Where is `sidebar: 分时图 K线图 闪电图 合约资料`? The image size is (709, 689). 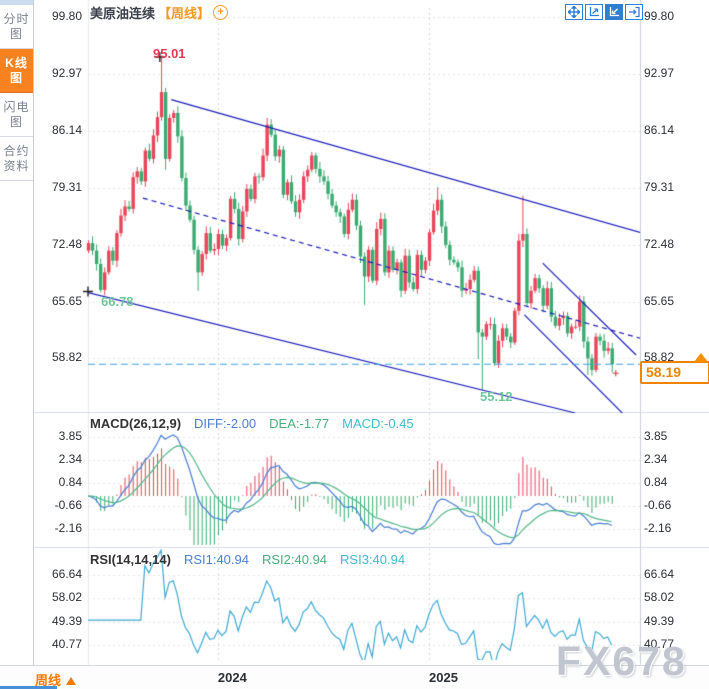
sidebar: 分时图 K线图 闪电图 合约资料 is located at coordinates (17, 332).